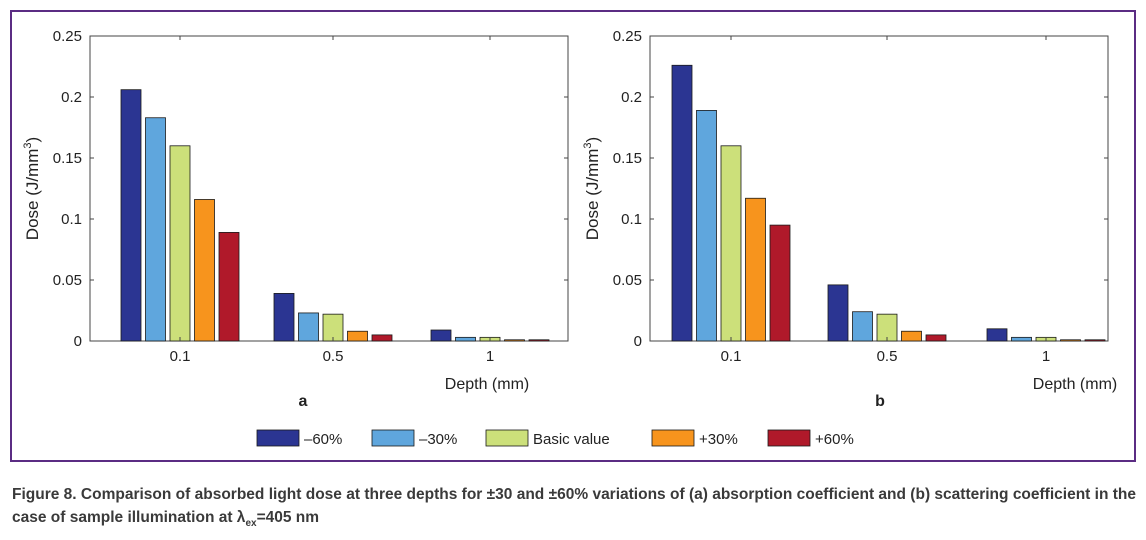  What do you see at coordinates (251, 524) in the screenshot?
I see `caption-subscript: ex` at bounding box center [251, 524].